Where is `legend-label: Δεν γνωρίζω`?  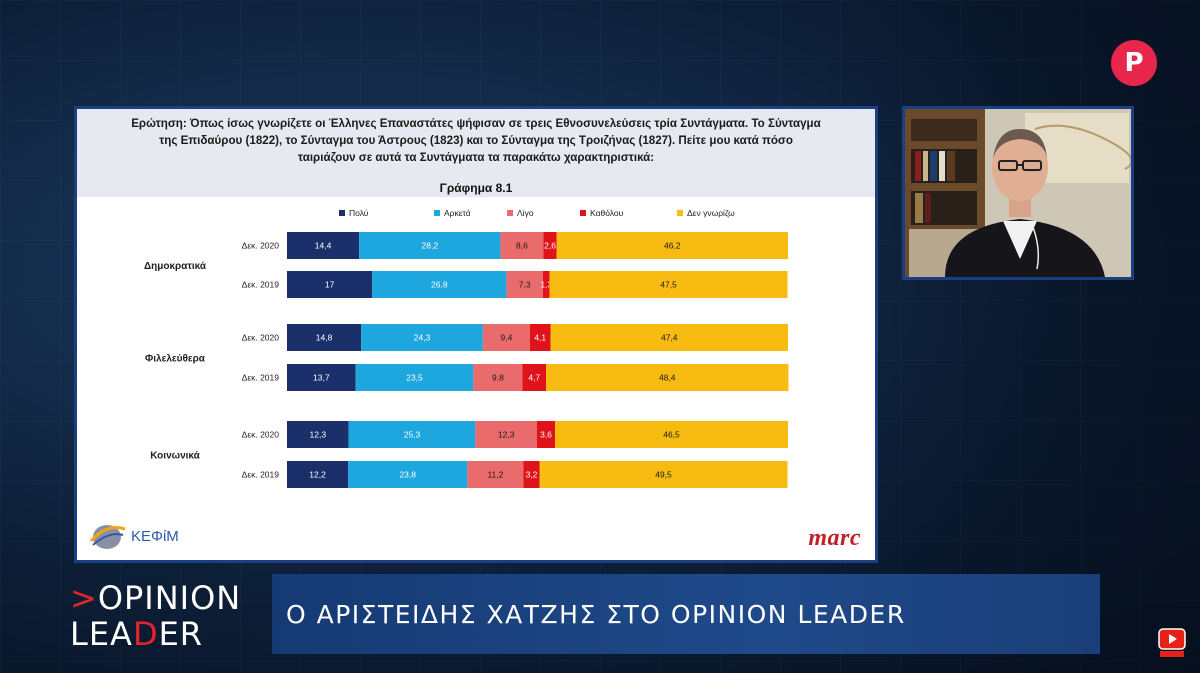 legend-label: Δεν γνωρίζω is located at coordinates (711, 213).